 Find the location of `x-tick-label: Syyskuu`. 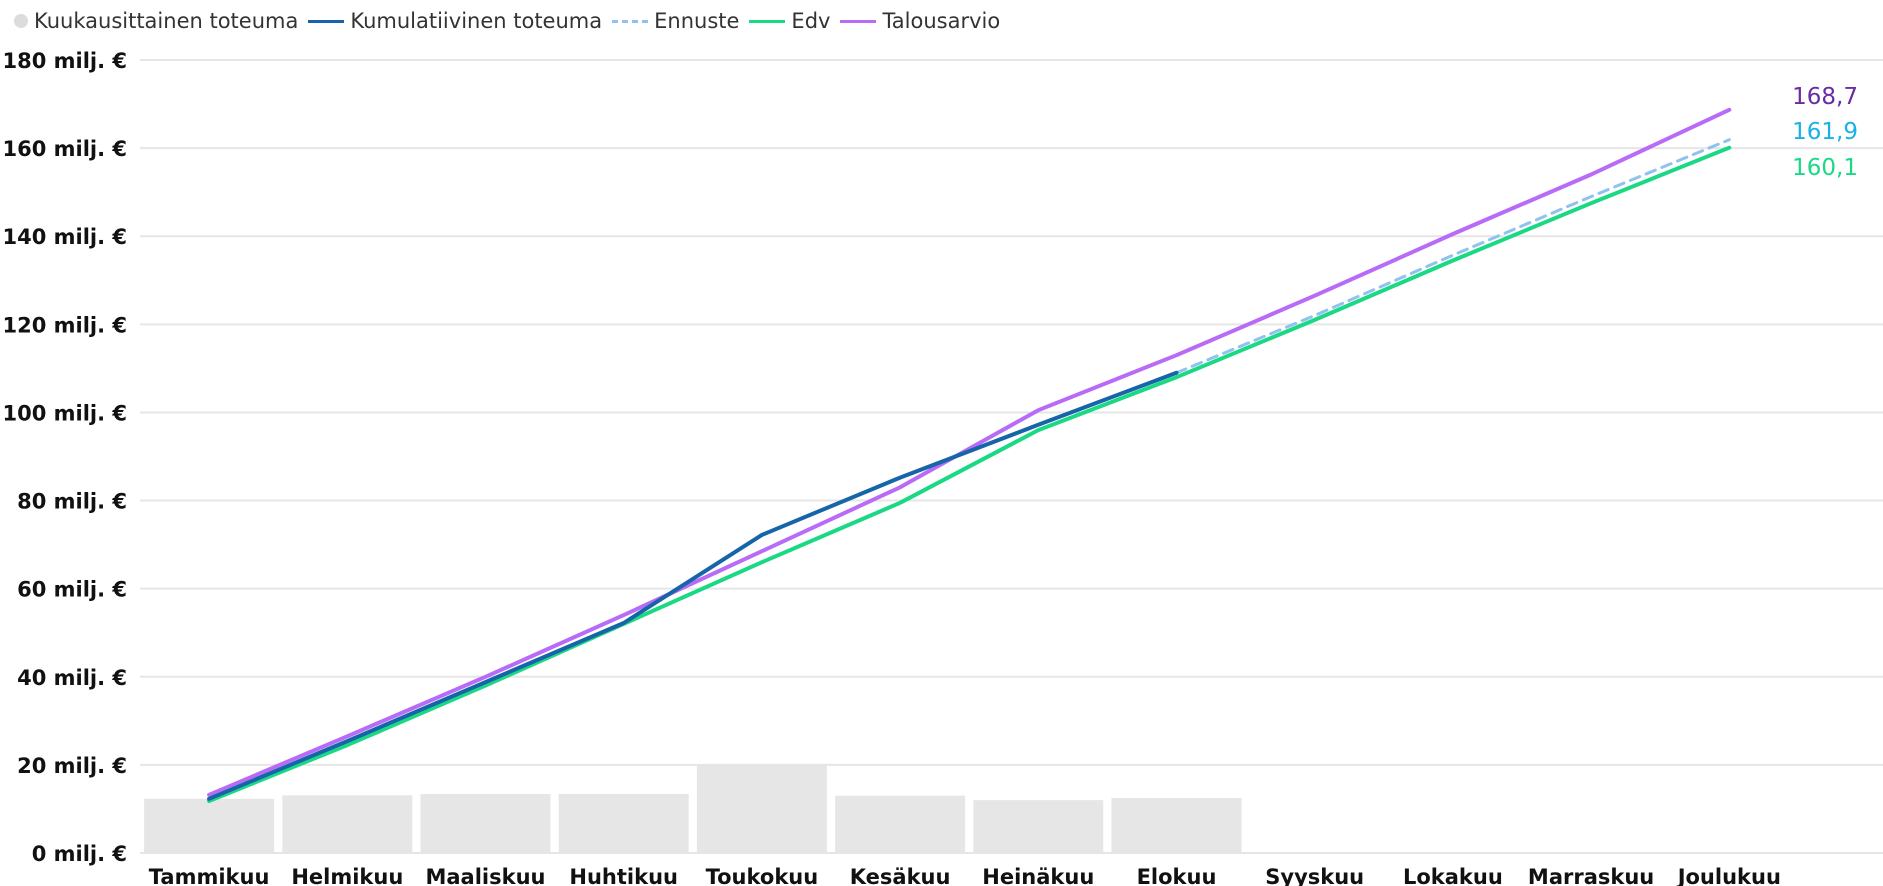

x-tick-label: Syyskuu is located at coordinates (1314, 875).